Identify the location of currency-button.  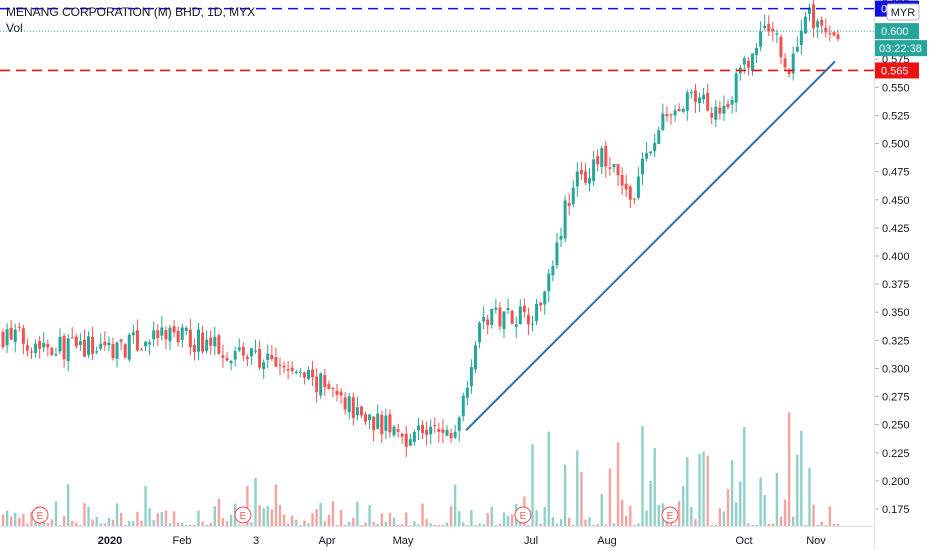
(903, 12).